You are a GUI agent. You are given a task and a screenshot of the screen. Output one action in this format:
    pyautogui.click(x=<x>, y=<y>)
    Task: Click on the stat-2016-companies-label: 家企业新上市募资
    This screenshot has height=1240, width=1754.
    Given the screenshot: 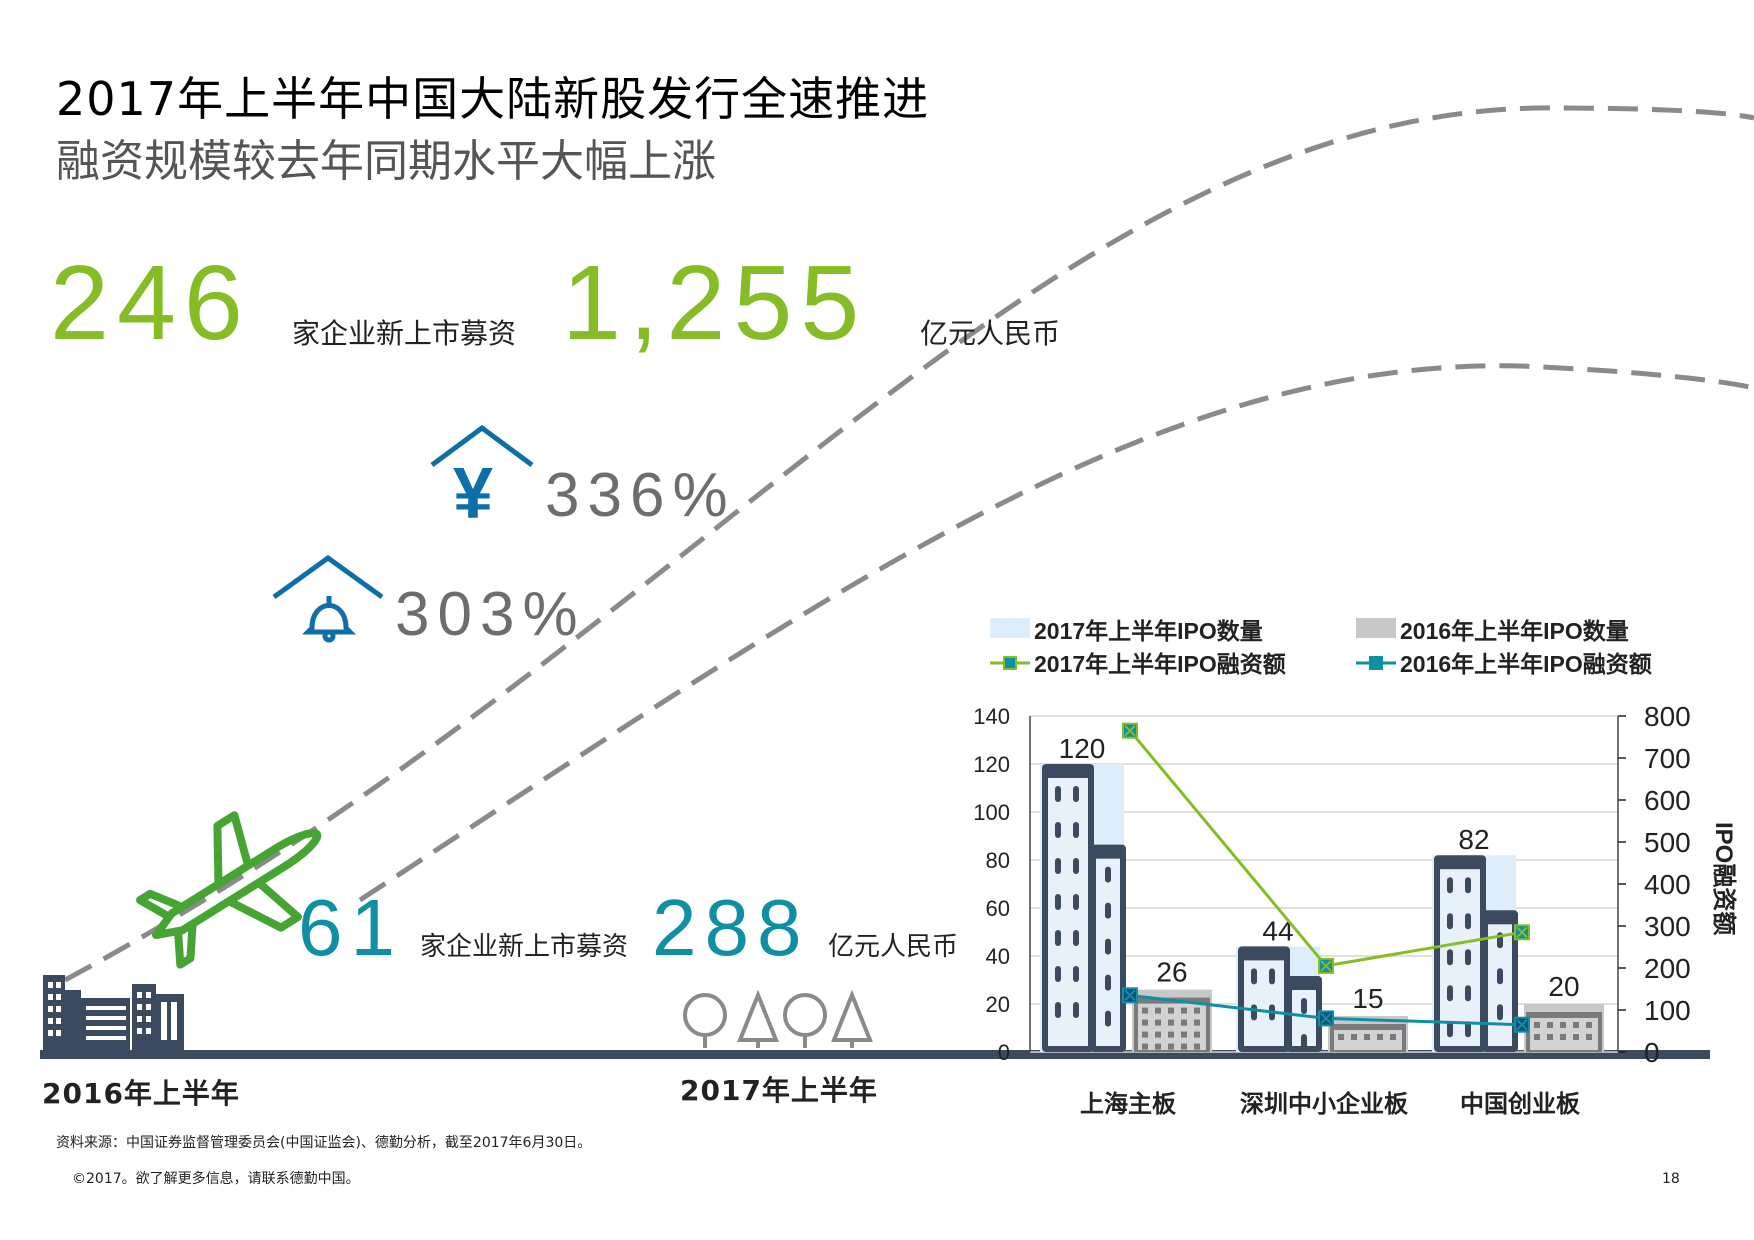 What is the action you would take?
    pyautogui.click(x=524, y=947)
    